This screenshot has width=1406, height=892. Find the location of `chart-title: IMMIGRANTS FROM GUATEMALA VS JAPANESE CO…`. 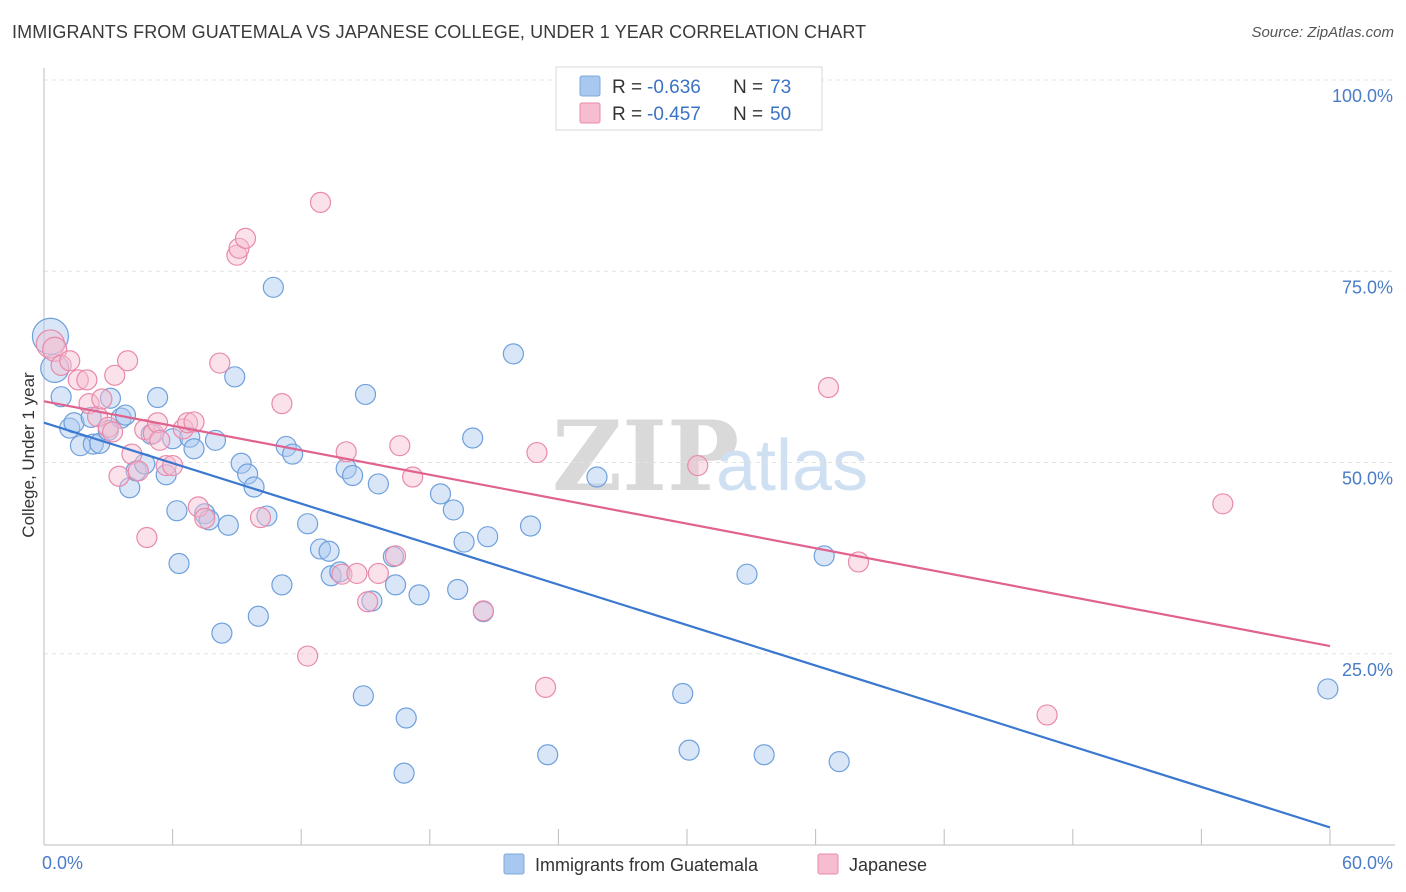

chart-title: IMMIGRANTS FROM GUATEMALA VS JAPANESE CO… is located at coordinates (439, 32).